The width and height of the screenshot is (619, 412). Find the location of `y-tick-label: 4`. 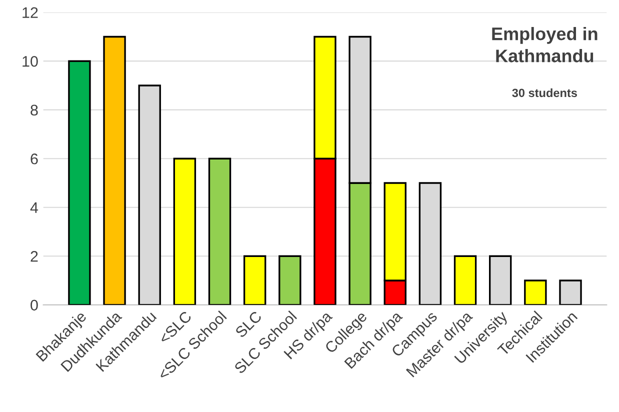

y-tick-label: 4 is located at coordinates (34, 207).